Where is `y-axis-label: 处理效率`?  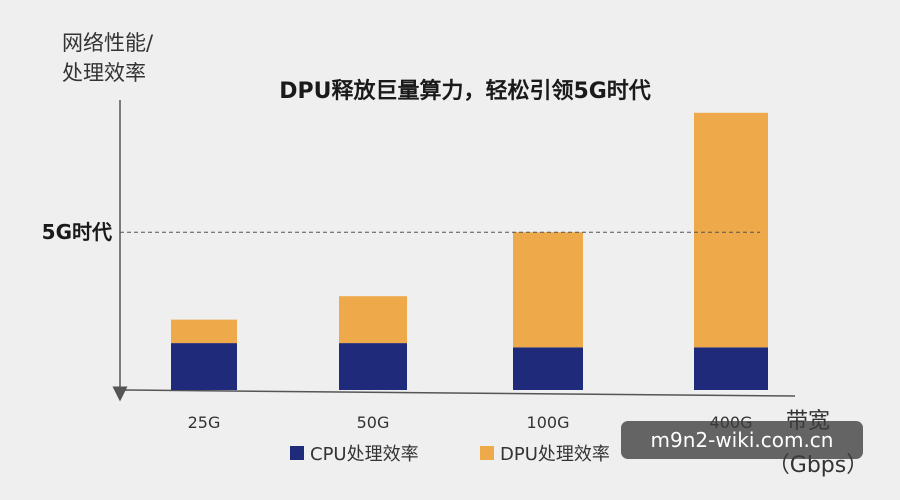
y-axis-label: 处理效率 is located at coordinates (104, 73).